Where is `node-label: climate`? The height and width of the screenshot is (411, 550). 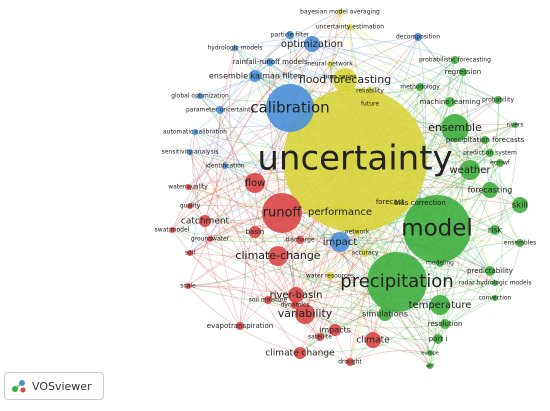 node-label: climate is located at coordinates (373, 341).